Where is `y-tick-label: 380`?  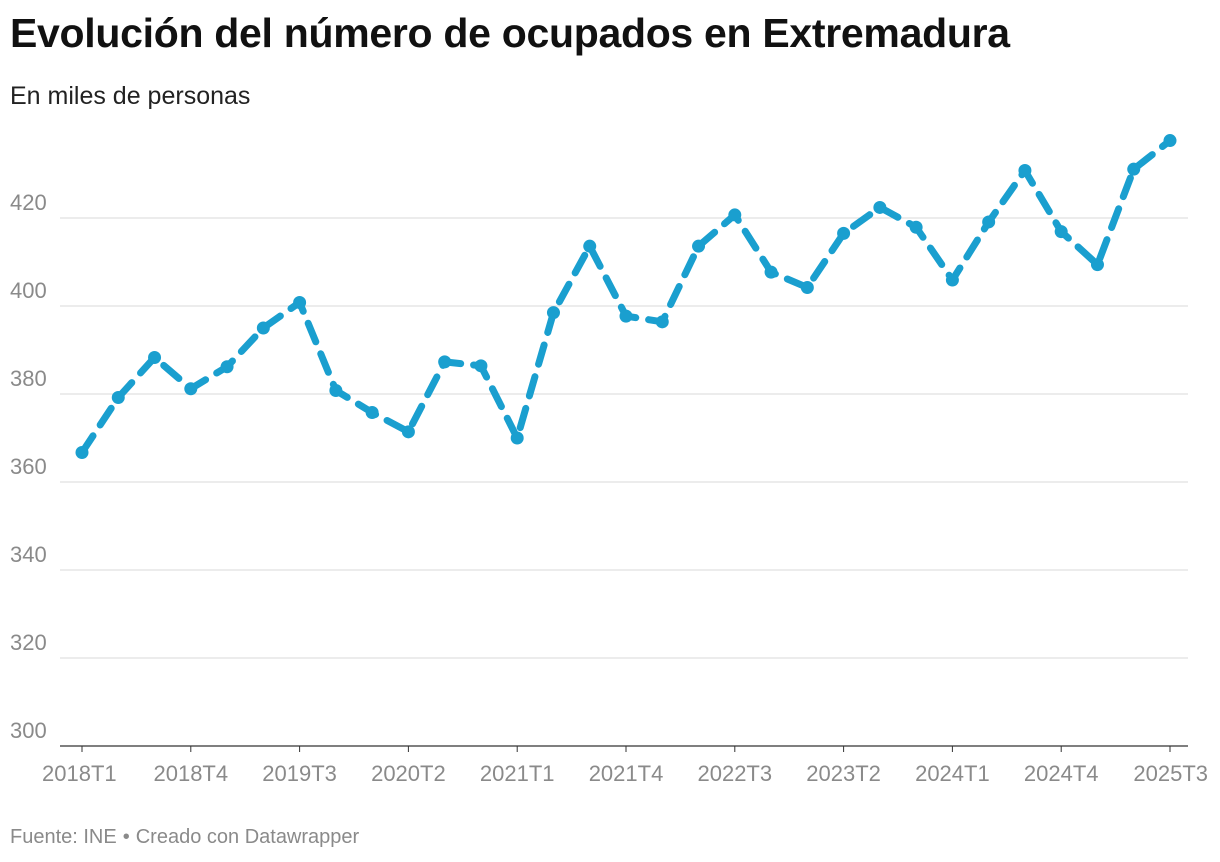 y-tick-label: 380 is located at coordinates (28, 378).